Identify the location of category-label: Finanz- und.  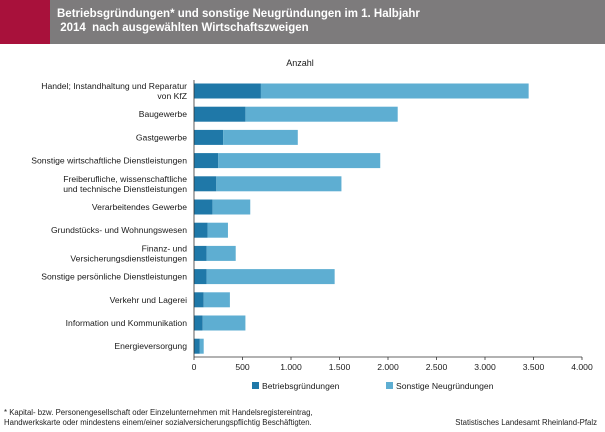
(165, 248).